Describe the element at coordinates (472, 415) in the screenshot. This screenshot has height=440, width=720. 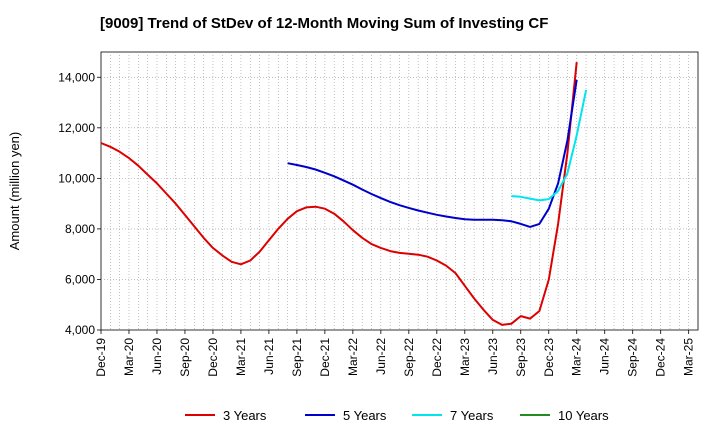
I see `legend-label: 7 Years` at that location.